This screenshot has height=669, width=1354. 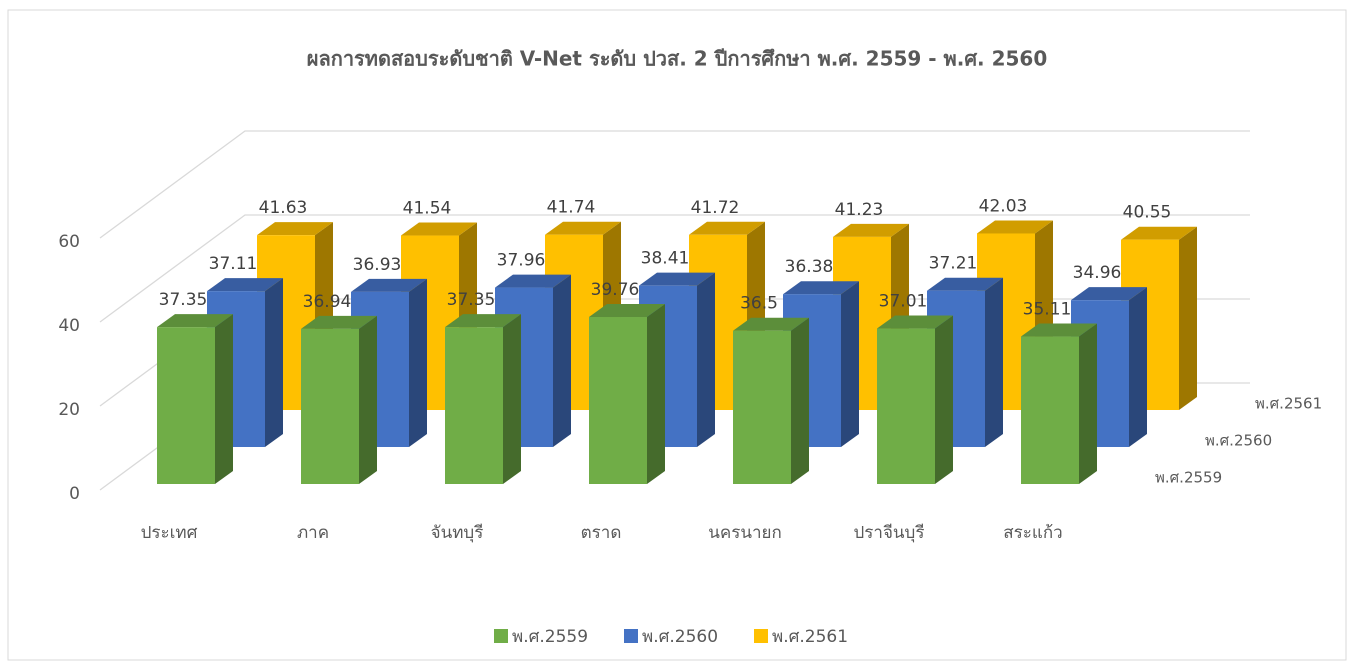 What do you see at coordinates (810, 637) in the screenshot?
I see `legend-label: พ.ศ.2561` at bounding box center [810, 637].